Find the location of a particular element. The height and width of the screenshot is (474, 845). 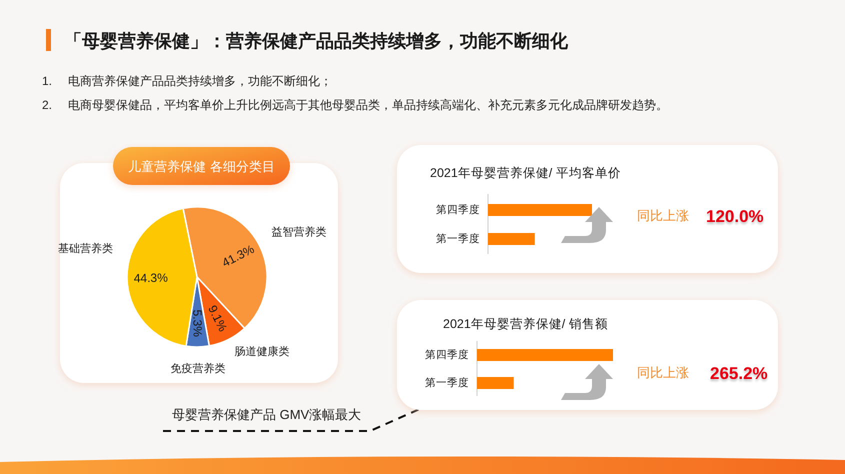

chart-title: 儿童营养保健 各细分类目 is located at coordinates (201, 166).